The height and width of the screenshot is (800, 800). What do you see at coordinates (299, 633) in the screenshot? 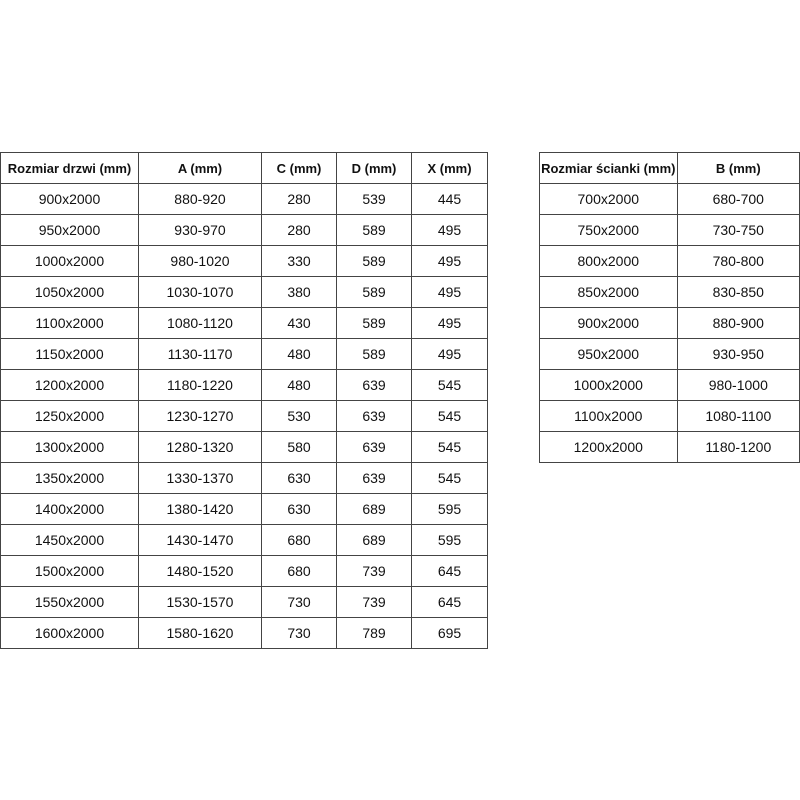
I see `table-cell: 730` at bounding box center [299, 633].